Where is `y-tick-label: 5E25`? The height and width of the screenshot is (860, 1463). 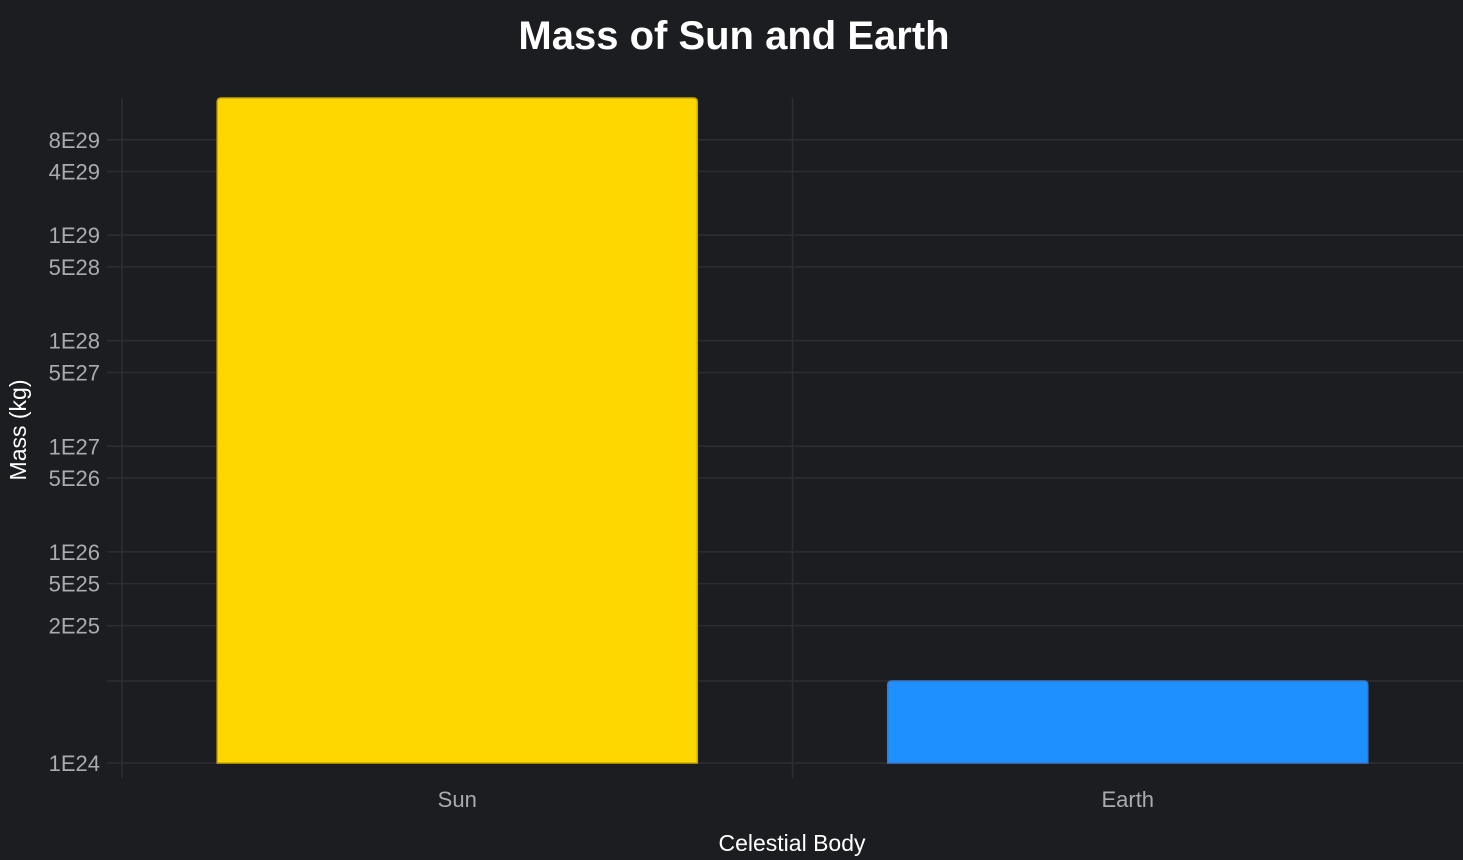 y-tick-label: 5E25 is located at coordinates (74, 584).